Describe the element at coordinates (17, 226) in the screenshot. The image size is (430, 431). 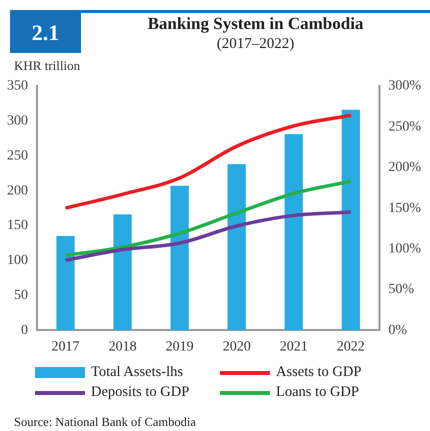
I see `y-tick-label: 150` at that location.